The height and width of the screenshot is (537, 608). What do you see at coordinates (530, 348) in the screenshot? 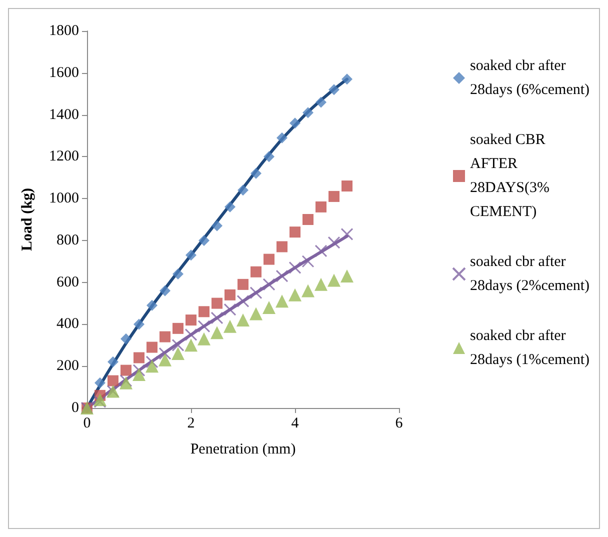
I see `legend-label: soaked cbr after 28days (1%cement)` at bounding box center [530, 348].